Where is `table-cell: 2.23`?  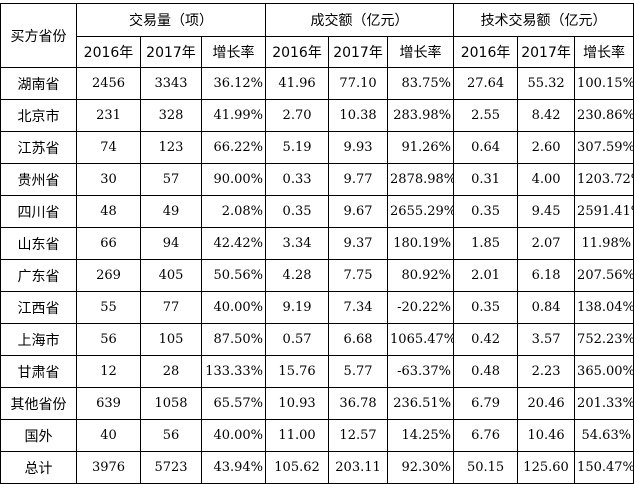
table-cell: 2.23 is located at coordinates (546, 371).